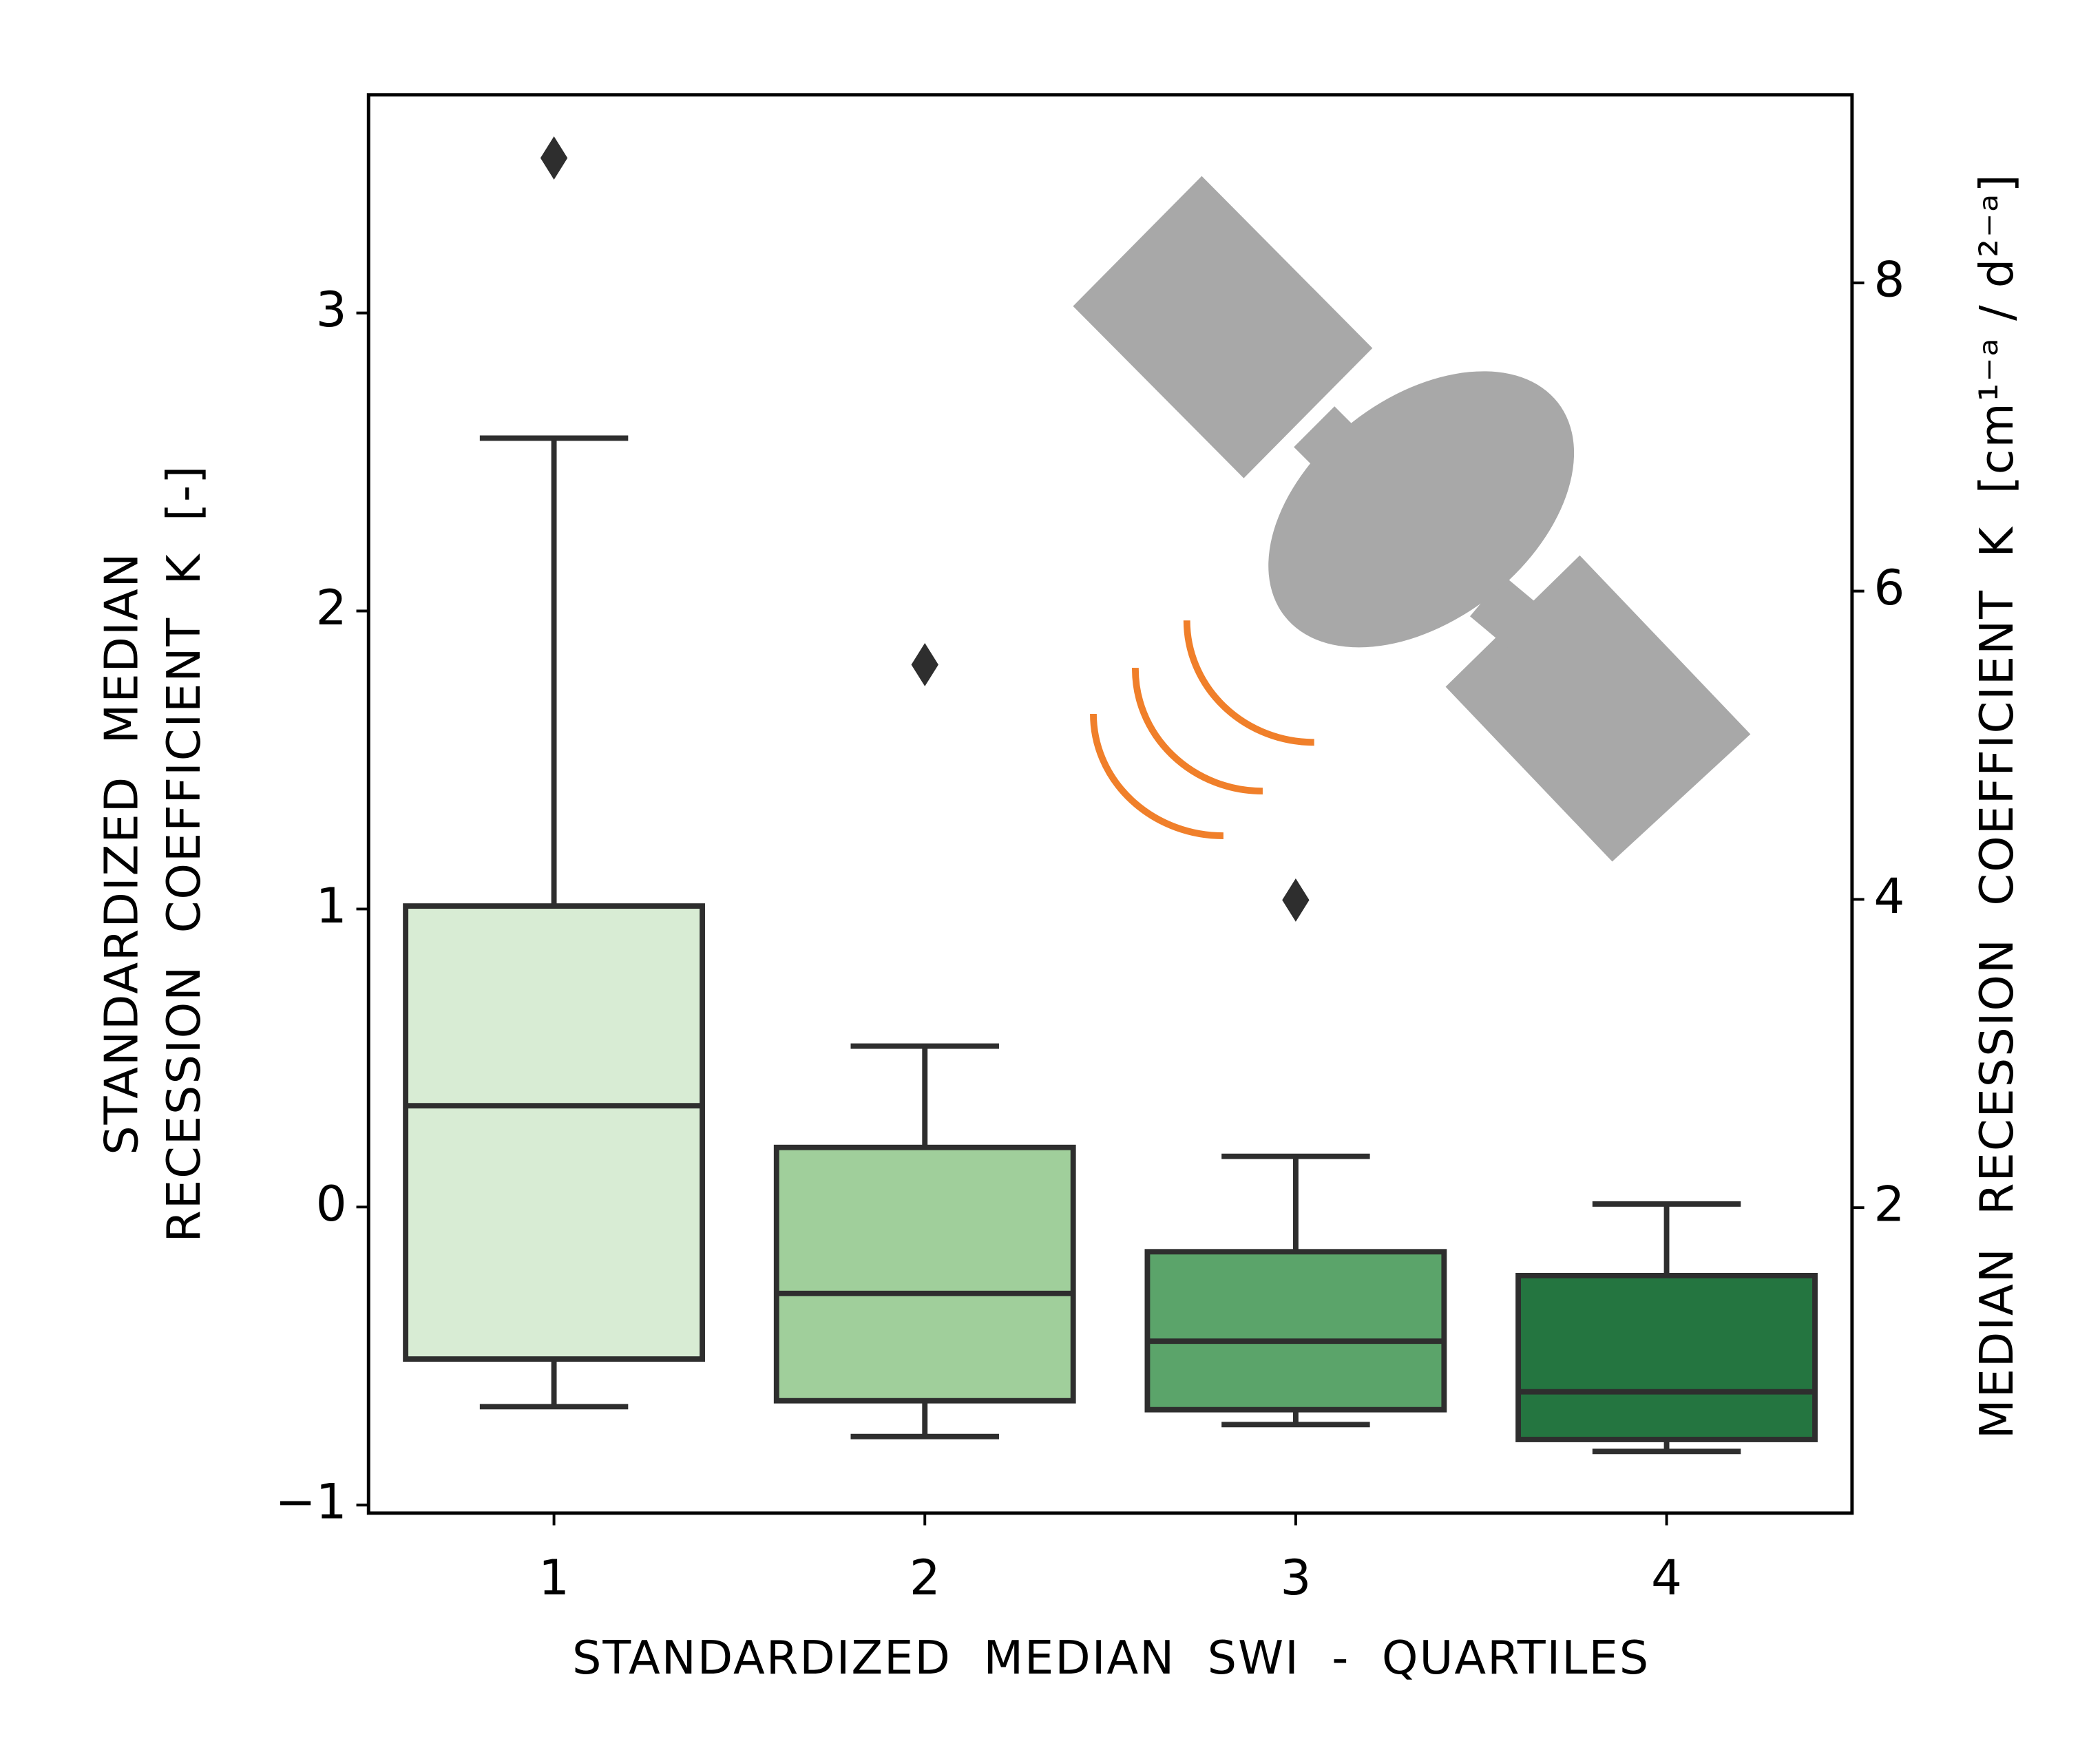  I want to click on satellite-icon, so click(1412, 519).